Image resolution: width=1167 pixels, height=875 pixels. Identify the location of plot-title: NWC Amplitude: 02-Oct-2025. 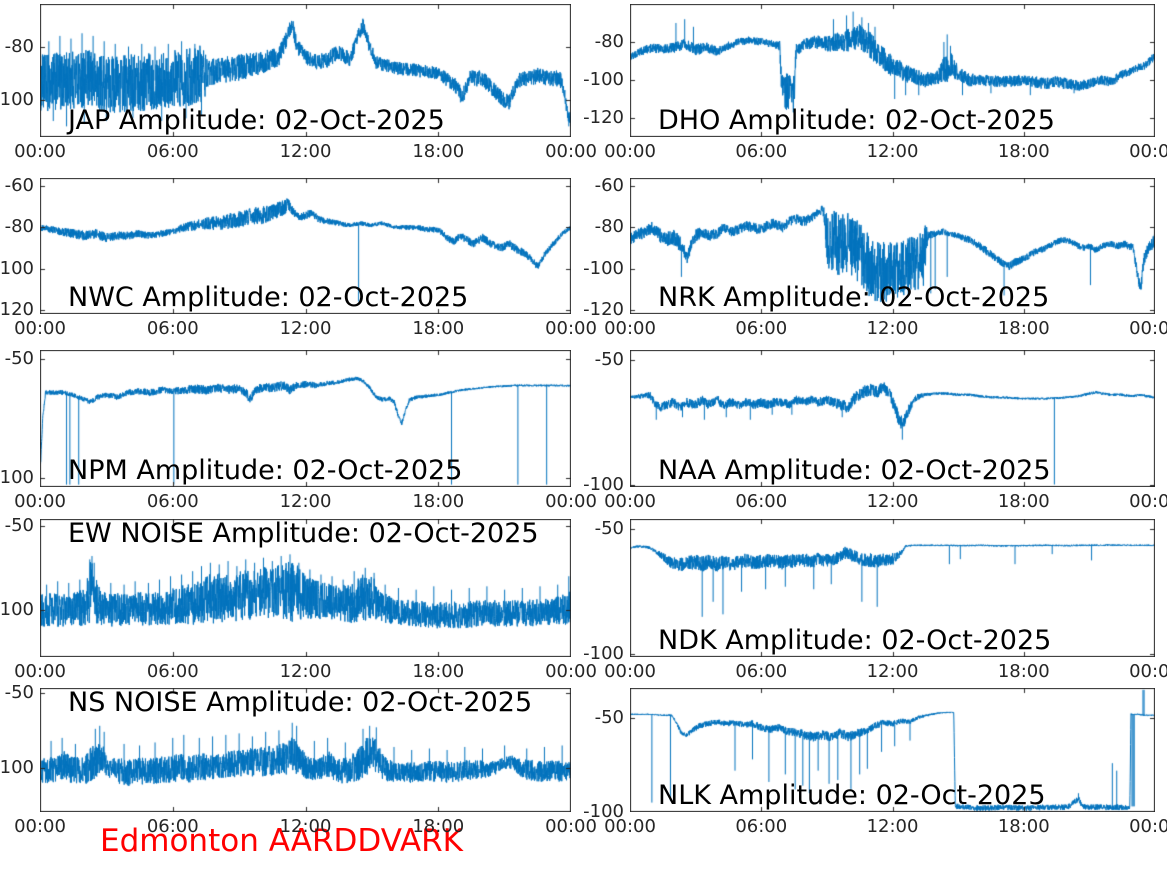
(268, 298).